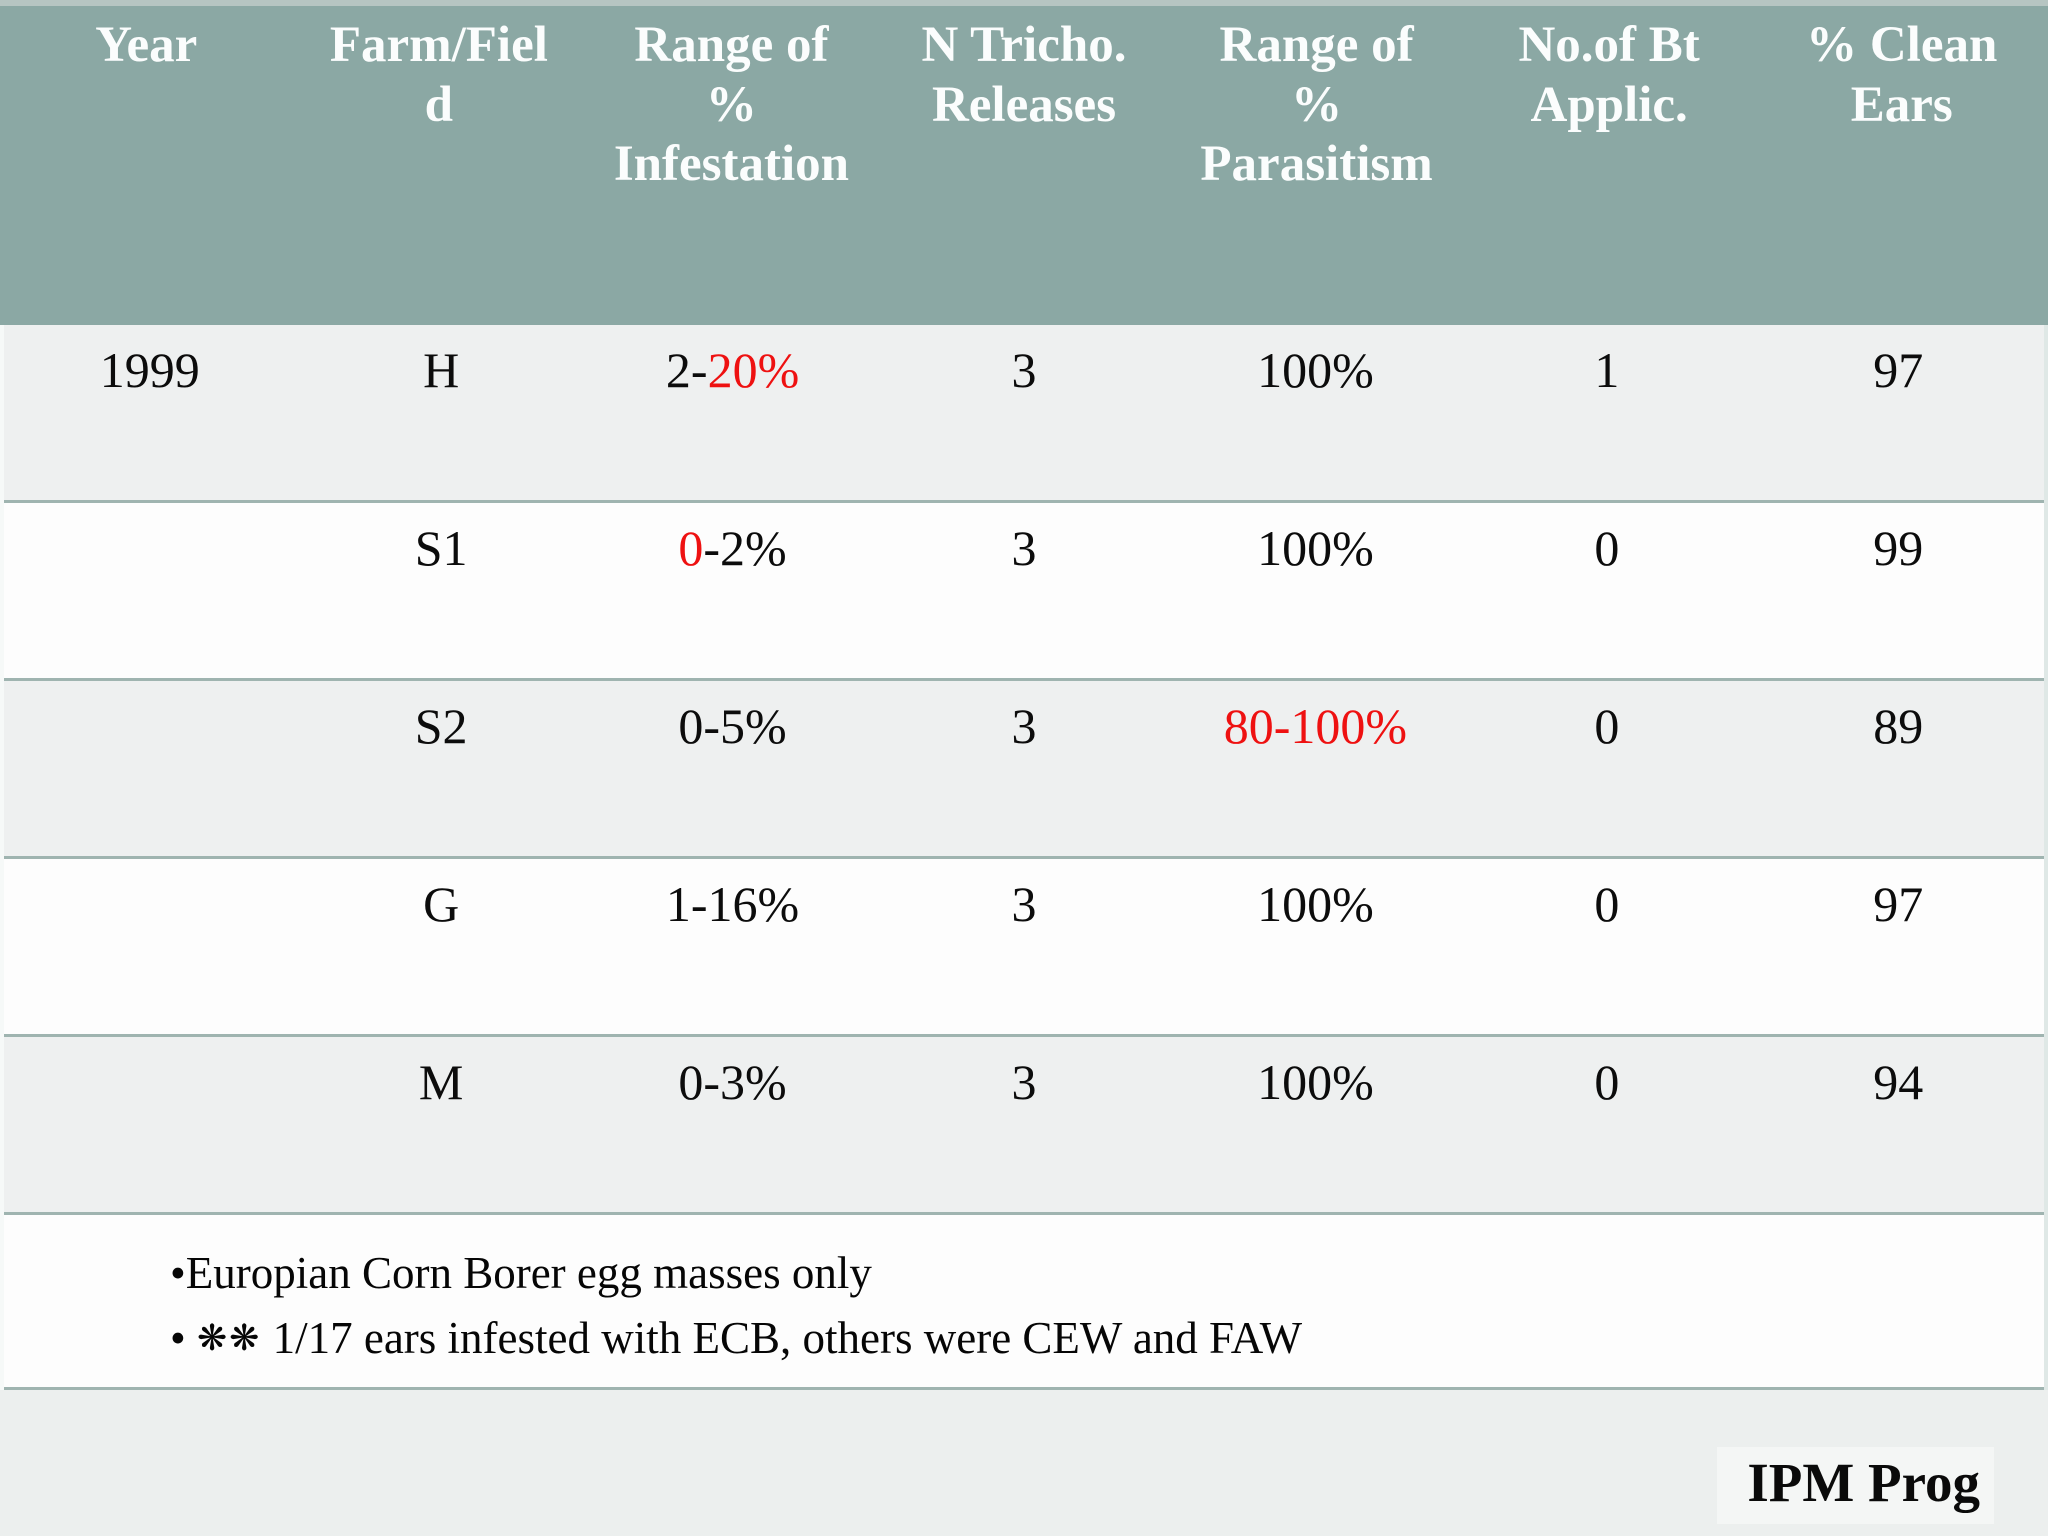 Image resolution: width=2048 pixels, height=1536 pixels. What do you see at coordinates (1024, 592) in the screenshot?
I see `table-row: S1 0-2% 3 100% 0 99` at bounding box center [1024, 592].